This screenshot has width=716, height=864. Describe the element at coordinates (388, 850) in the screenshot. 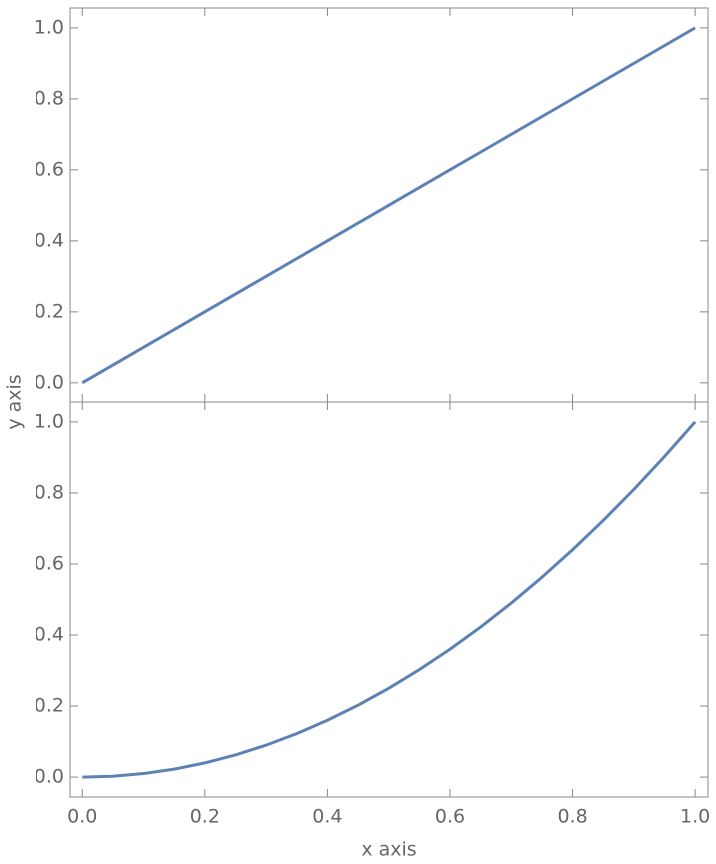

I see `x-axis-label: x axis` at that location.